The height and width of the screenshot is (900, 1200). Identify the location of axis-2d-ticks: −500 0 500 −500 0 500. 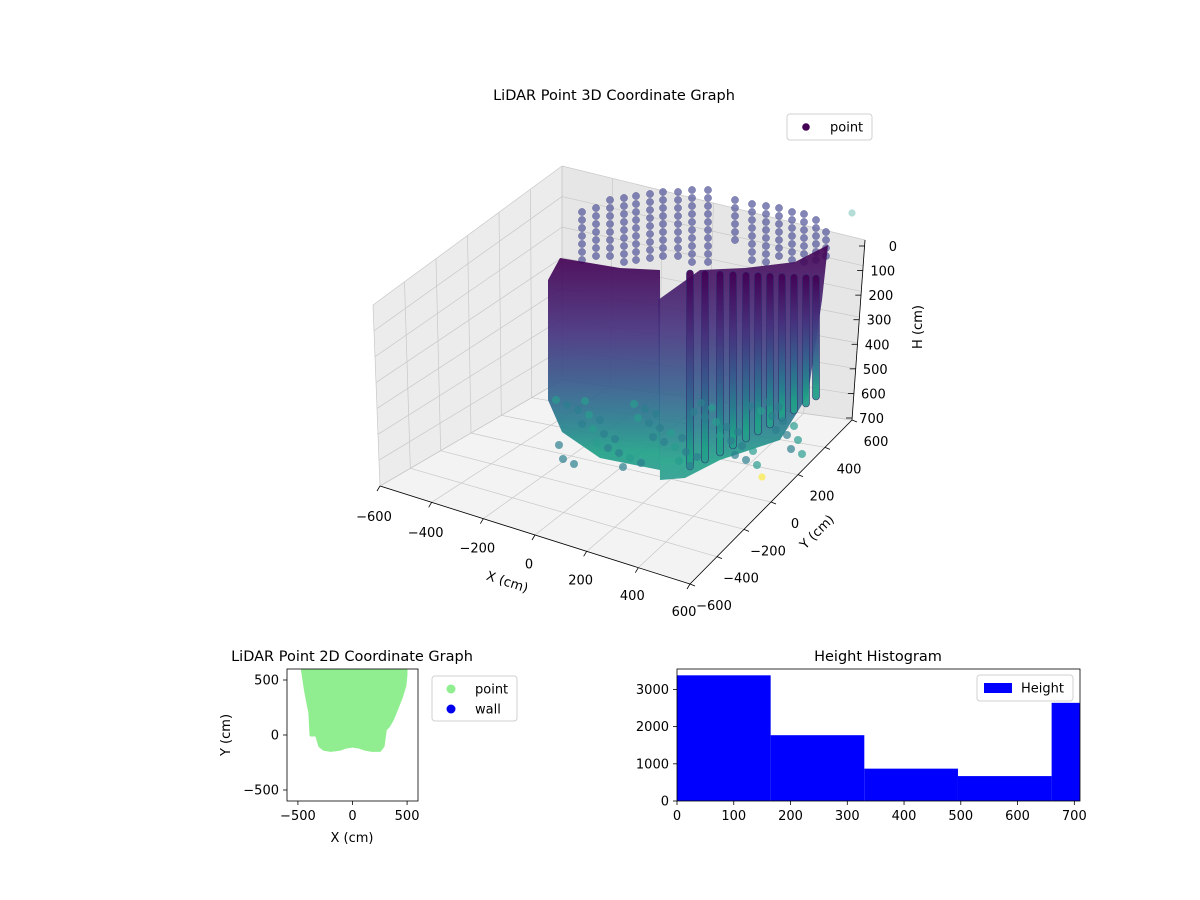
(331, 749).